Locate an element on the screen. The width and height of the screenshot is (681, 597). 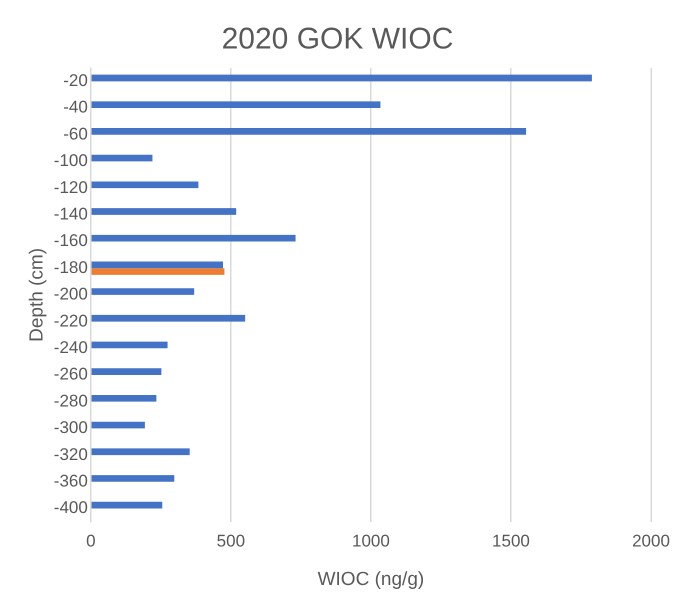
y-tick-label: -160 is located at coordinates (71, 240).